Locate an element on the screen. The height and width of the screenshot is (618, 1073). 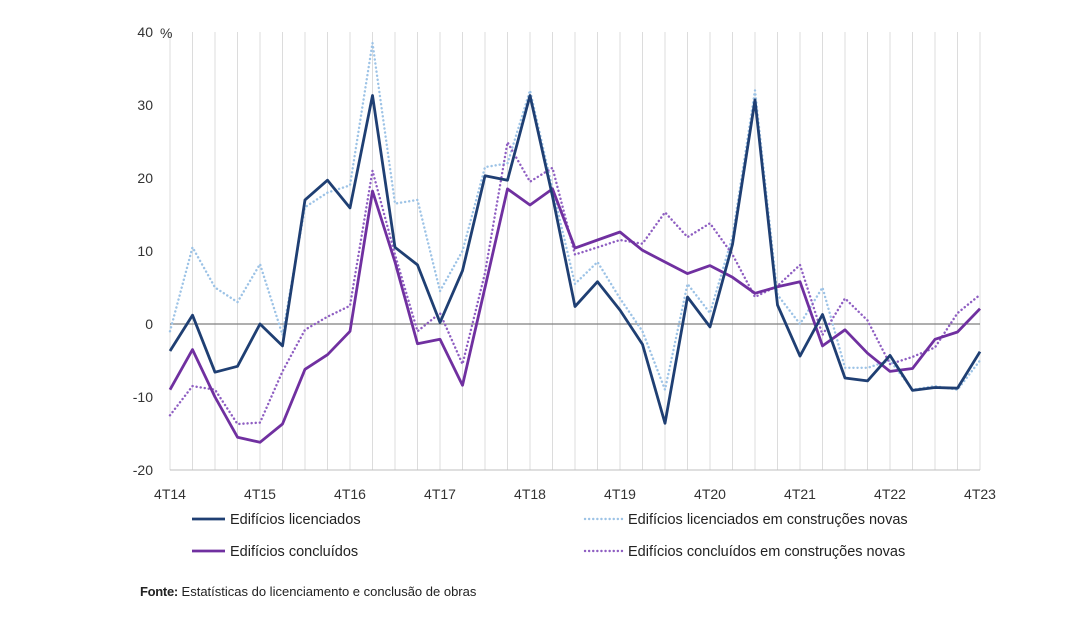
x-tick-label: 4T18 is located at coordinates (530, 494).